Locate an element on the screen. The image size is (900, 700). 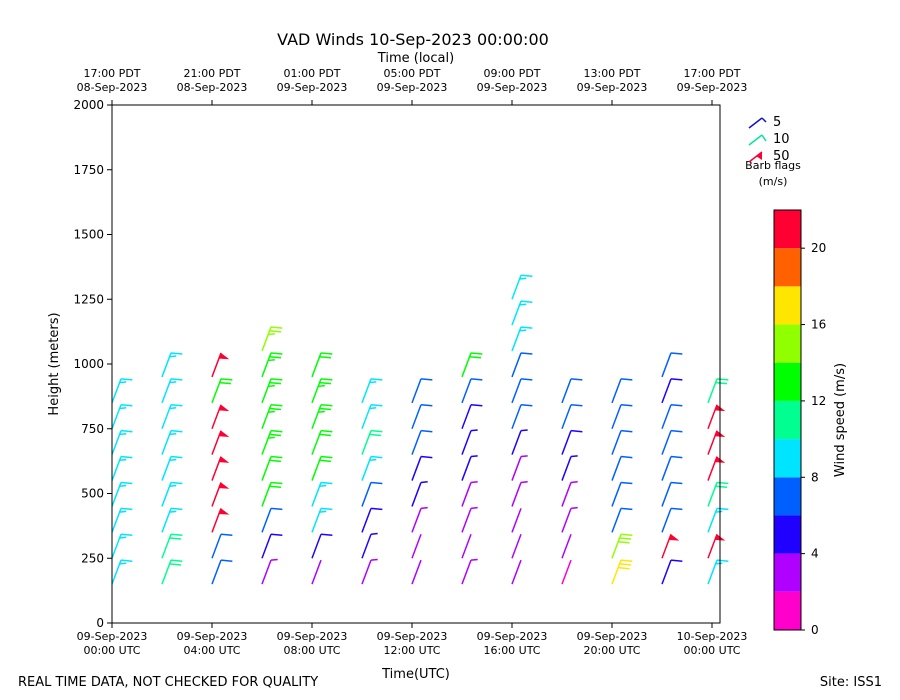
colorbar-tick-label: 12 is located at coordinates (818, 401).